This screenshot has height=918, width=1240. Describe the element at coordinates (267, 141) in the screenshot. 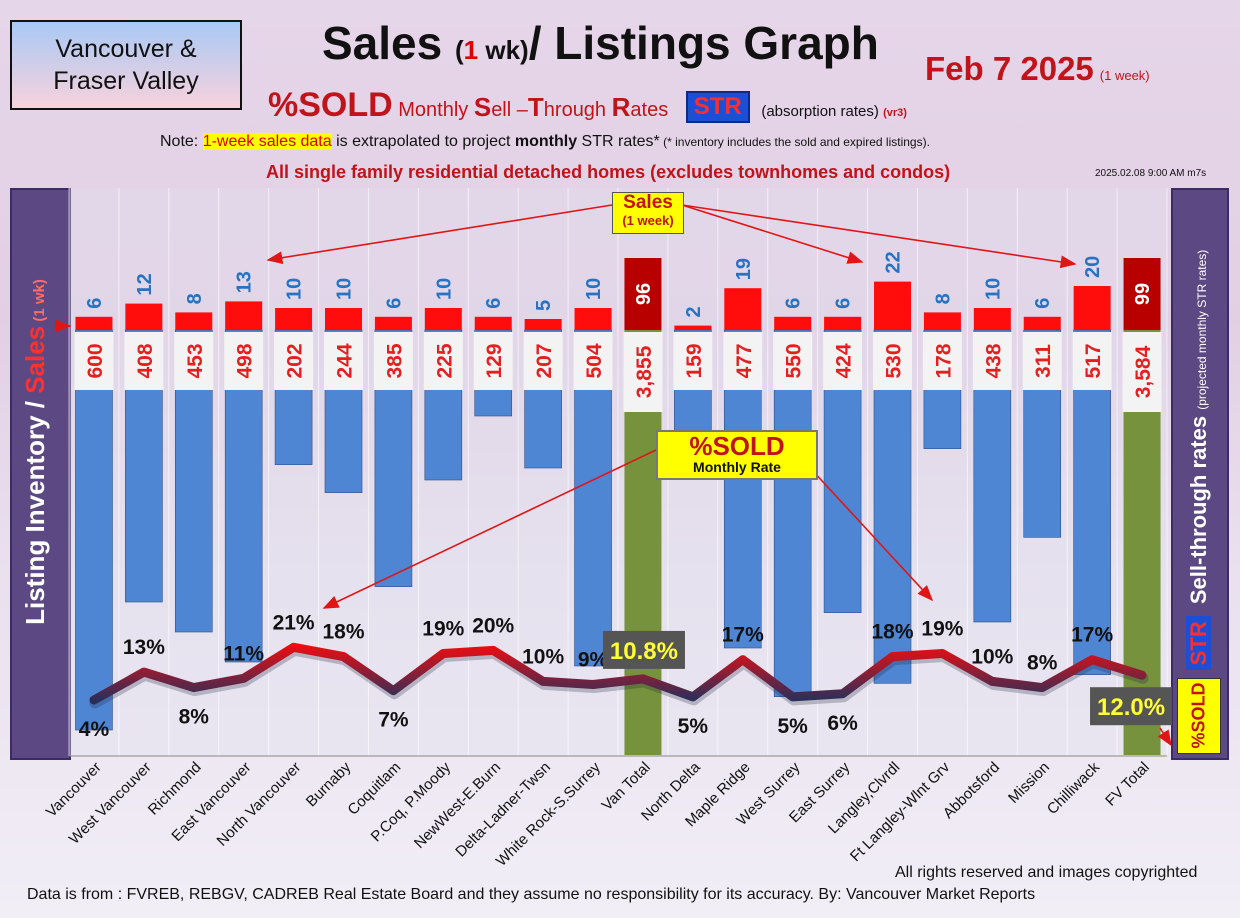

I see `note-highlight: 1-week sales data` at that location.